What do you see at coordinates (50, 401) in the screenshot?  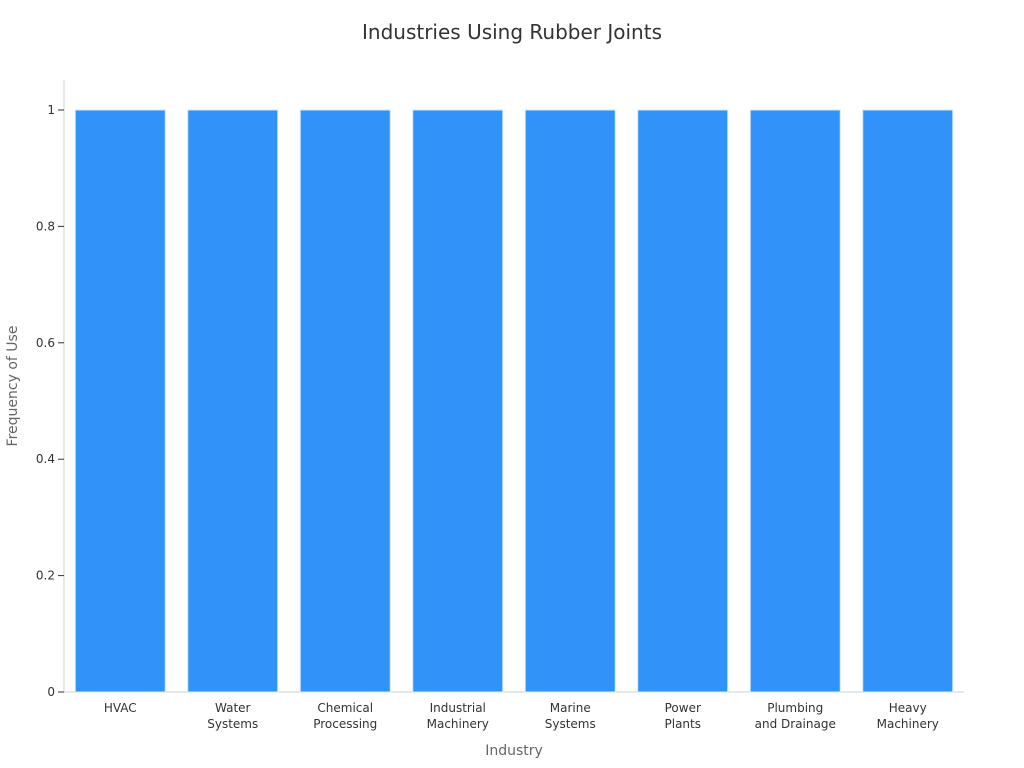 I see `y-tick-labels: 0 0.2 0.4 0.6 0.8 1` at bounding box center [50, 401].